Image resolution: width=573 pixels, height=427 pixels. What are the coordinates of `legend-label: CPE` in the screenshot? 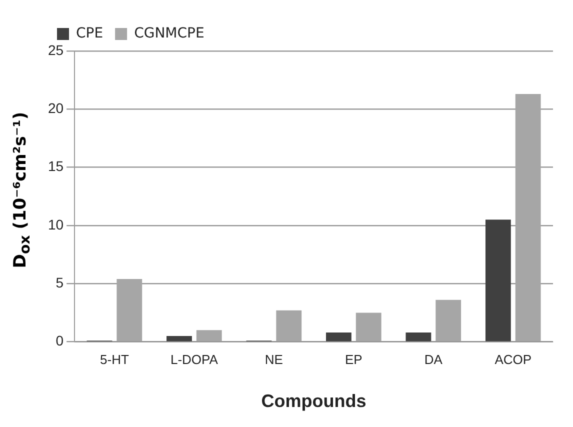 It's located at (90, 34).